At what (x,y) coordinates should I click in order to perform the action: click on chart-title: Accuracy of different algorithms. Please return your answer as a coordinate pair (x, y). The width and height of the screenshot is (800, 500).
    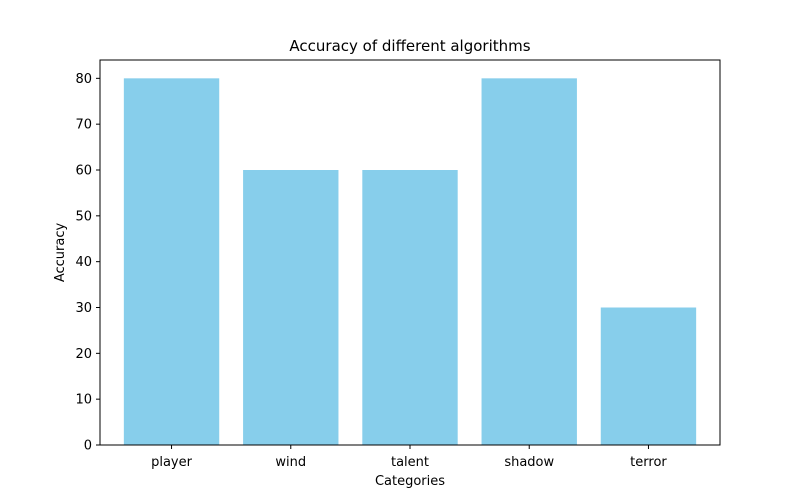
    Looking at the image, I should click on (409, 46).